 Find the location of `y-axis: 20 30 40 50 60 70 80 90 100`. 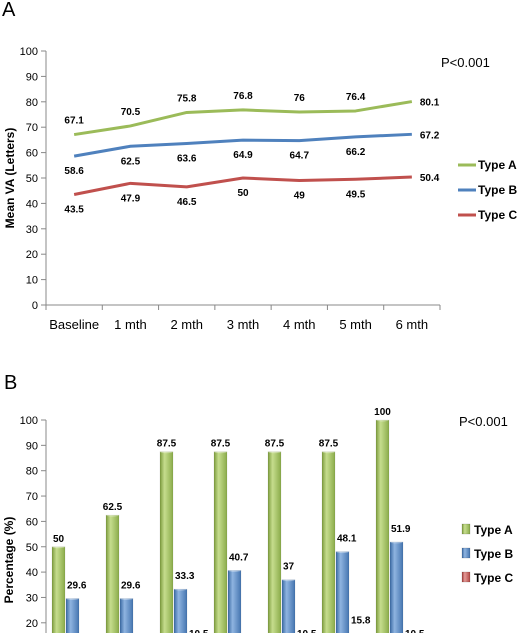

y-axis: 20 30 40 50 60 70 80 90 100 is located at coordinates (33, 524).